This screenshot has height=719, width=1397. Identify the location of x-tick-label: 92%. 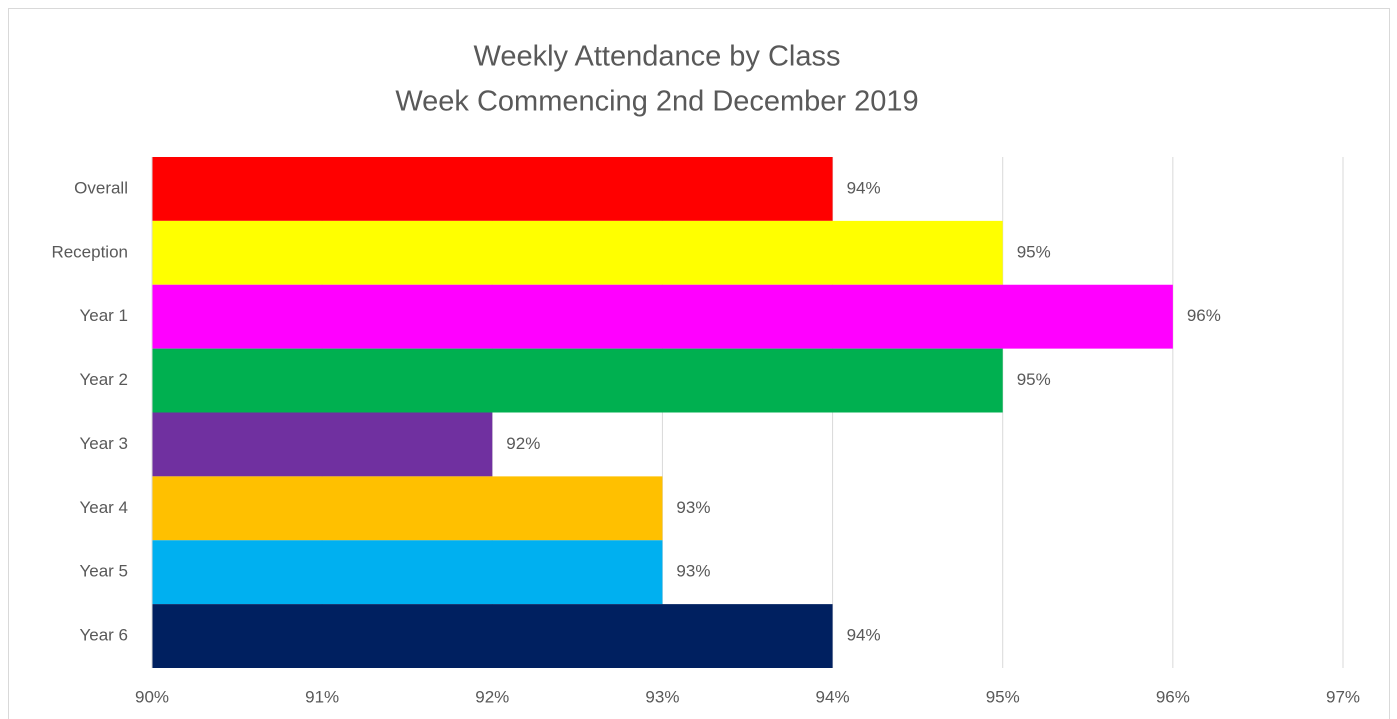
(492, 696).